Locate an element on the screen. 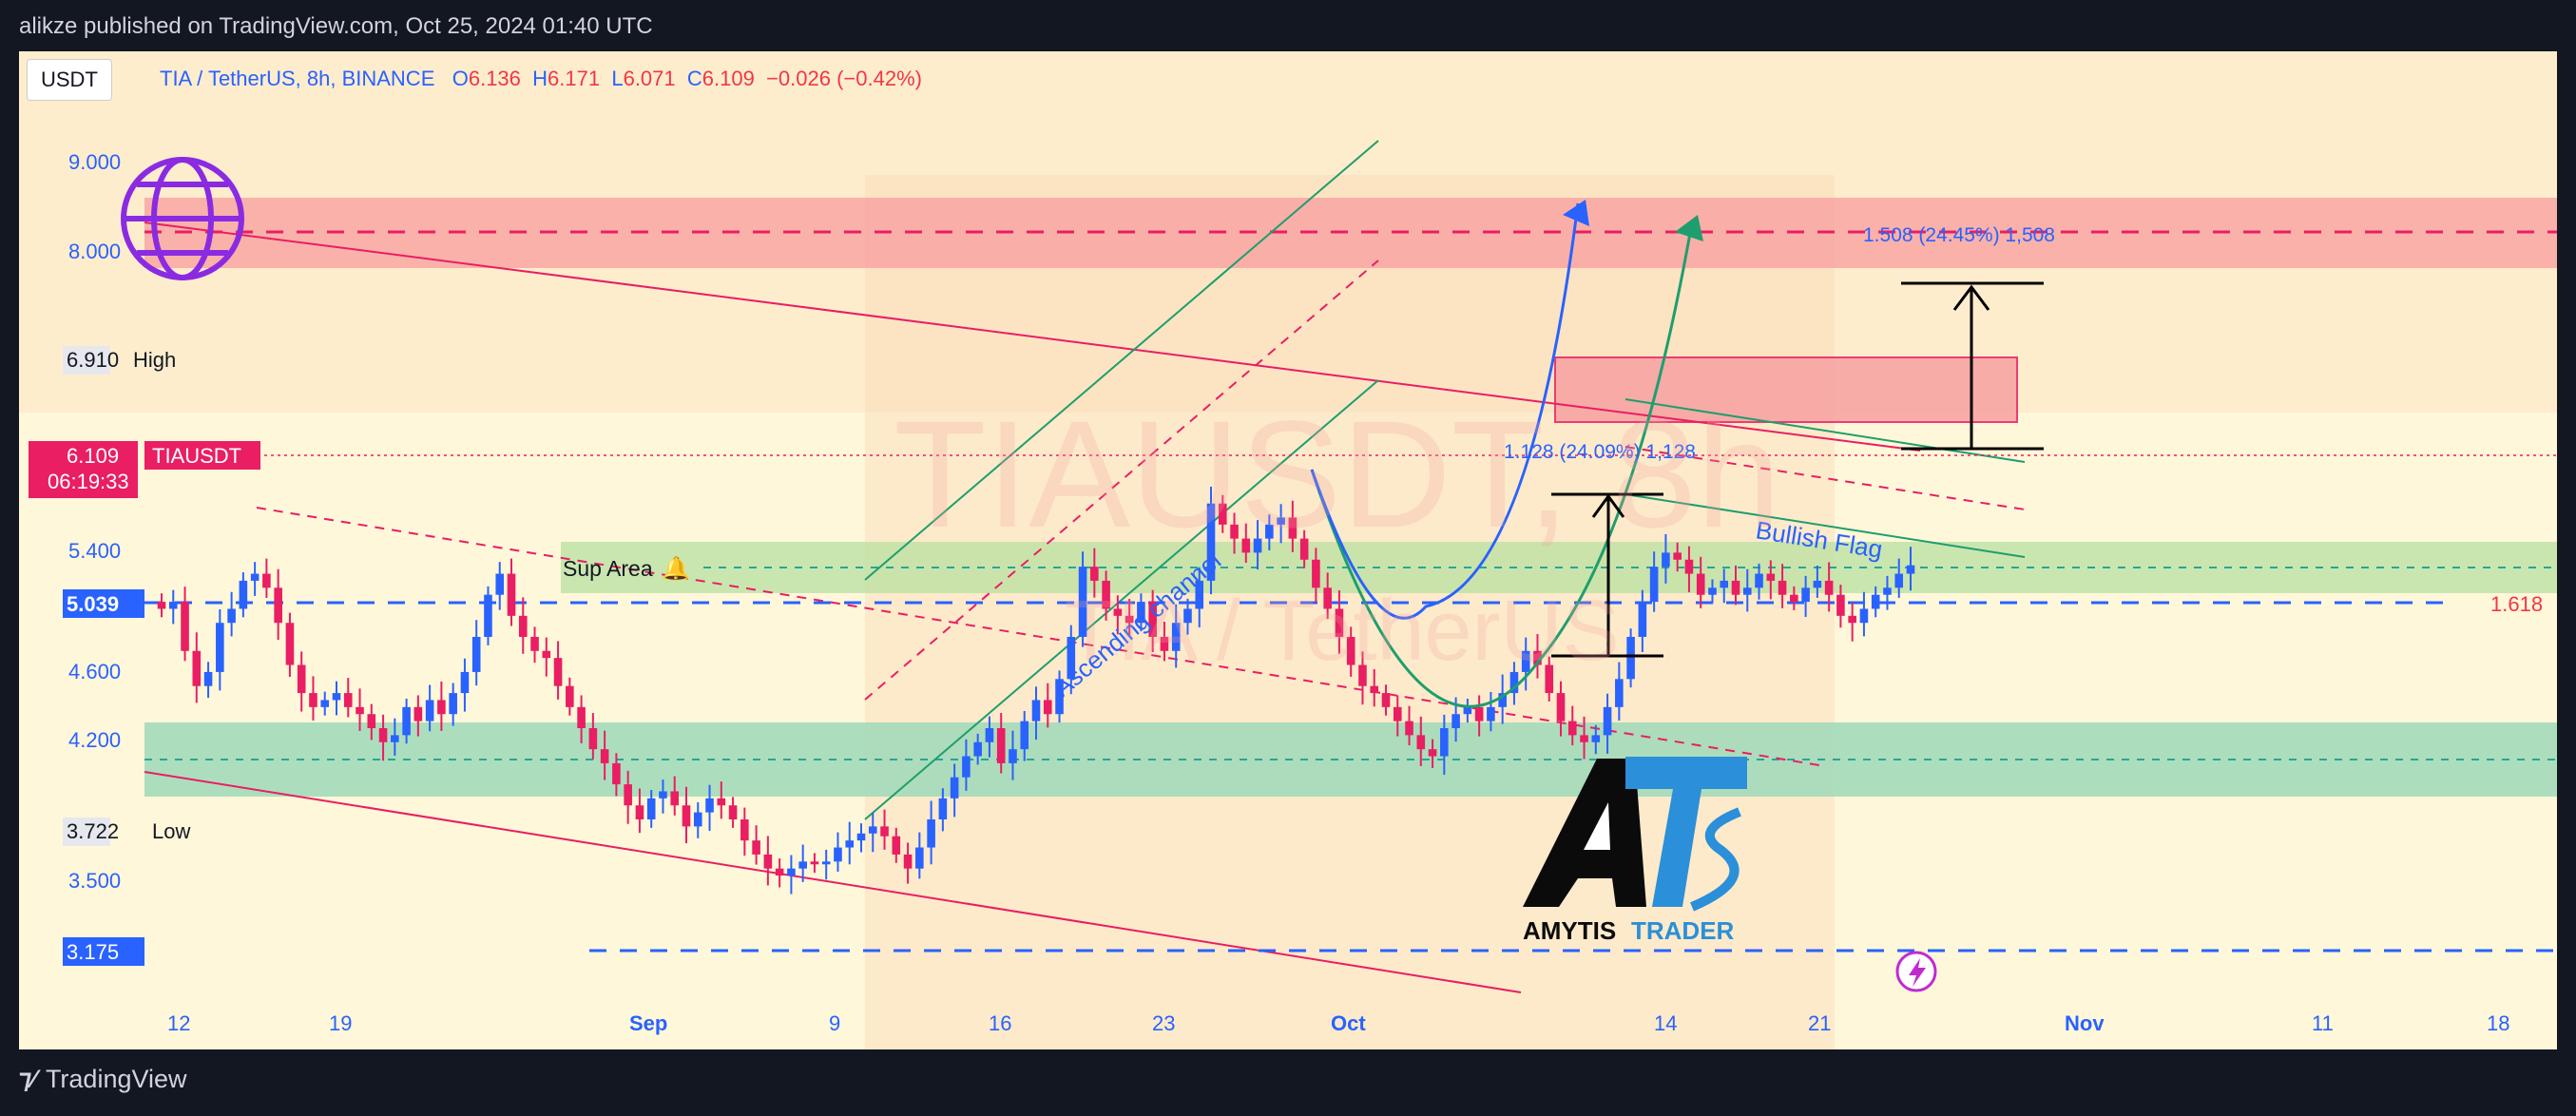 This screenshot has height=1116, width=2576. logo-word-2: TRADER is located at coordinates (1683, 930).